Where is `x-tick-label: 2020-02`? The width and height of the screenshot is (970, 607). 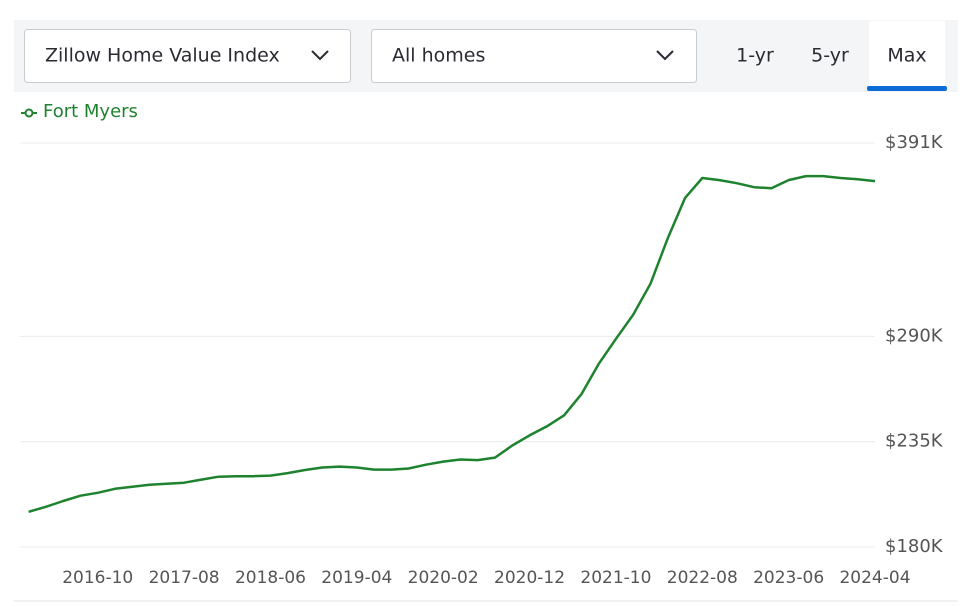
x-tick-label: 2020-02 is located at coordinates (443, 578).